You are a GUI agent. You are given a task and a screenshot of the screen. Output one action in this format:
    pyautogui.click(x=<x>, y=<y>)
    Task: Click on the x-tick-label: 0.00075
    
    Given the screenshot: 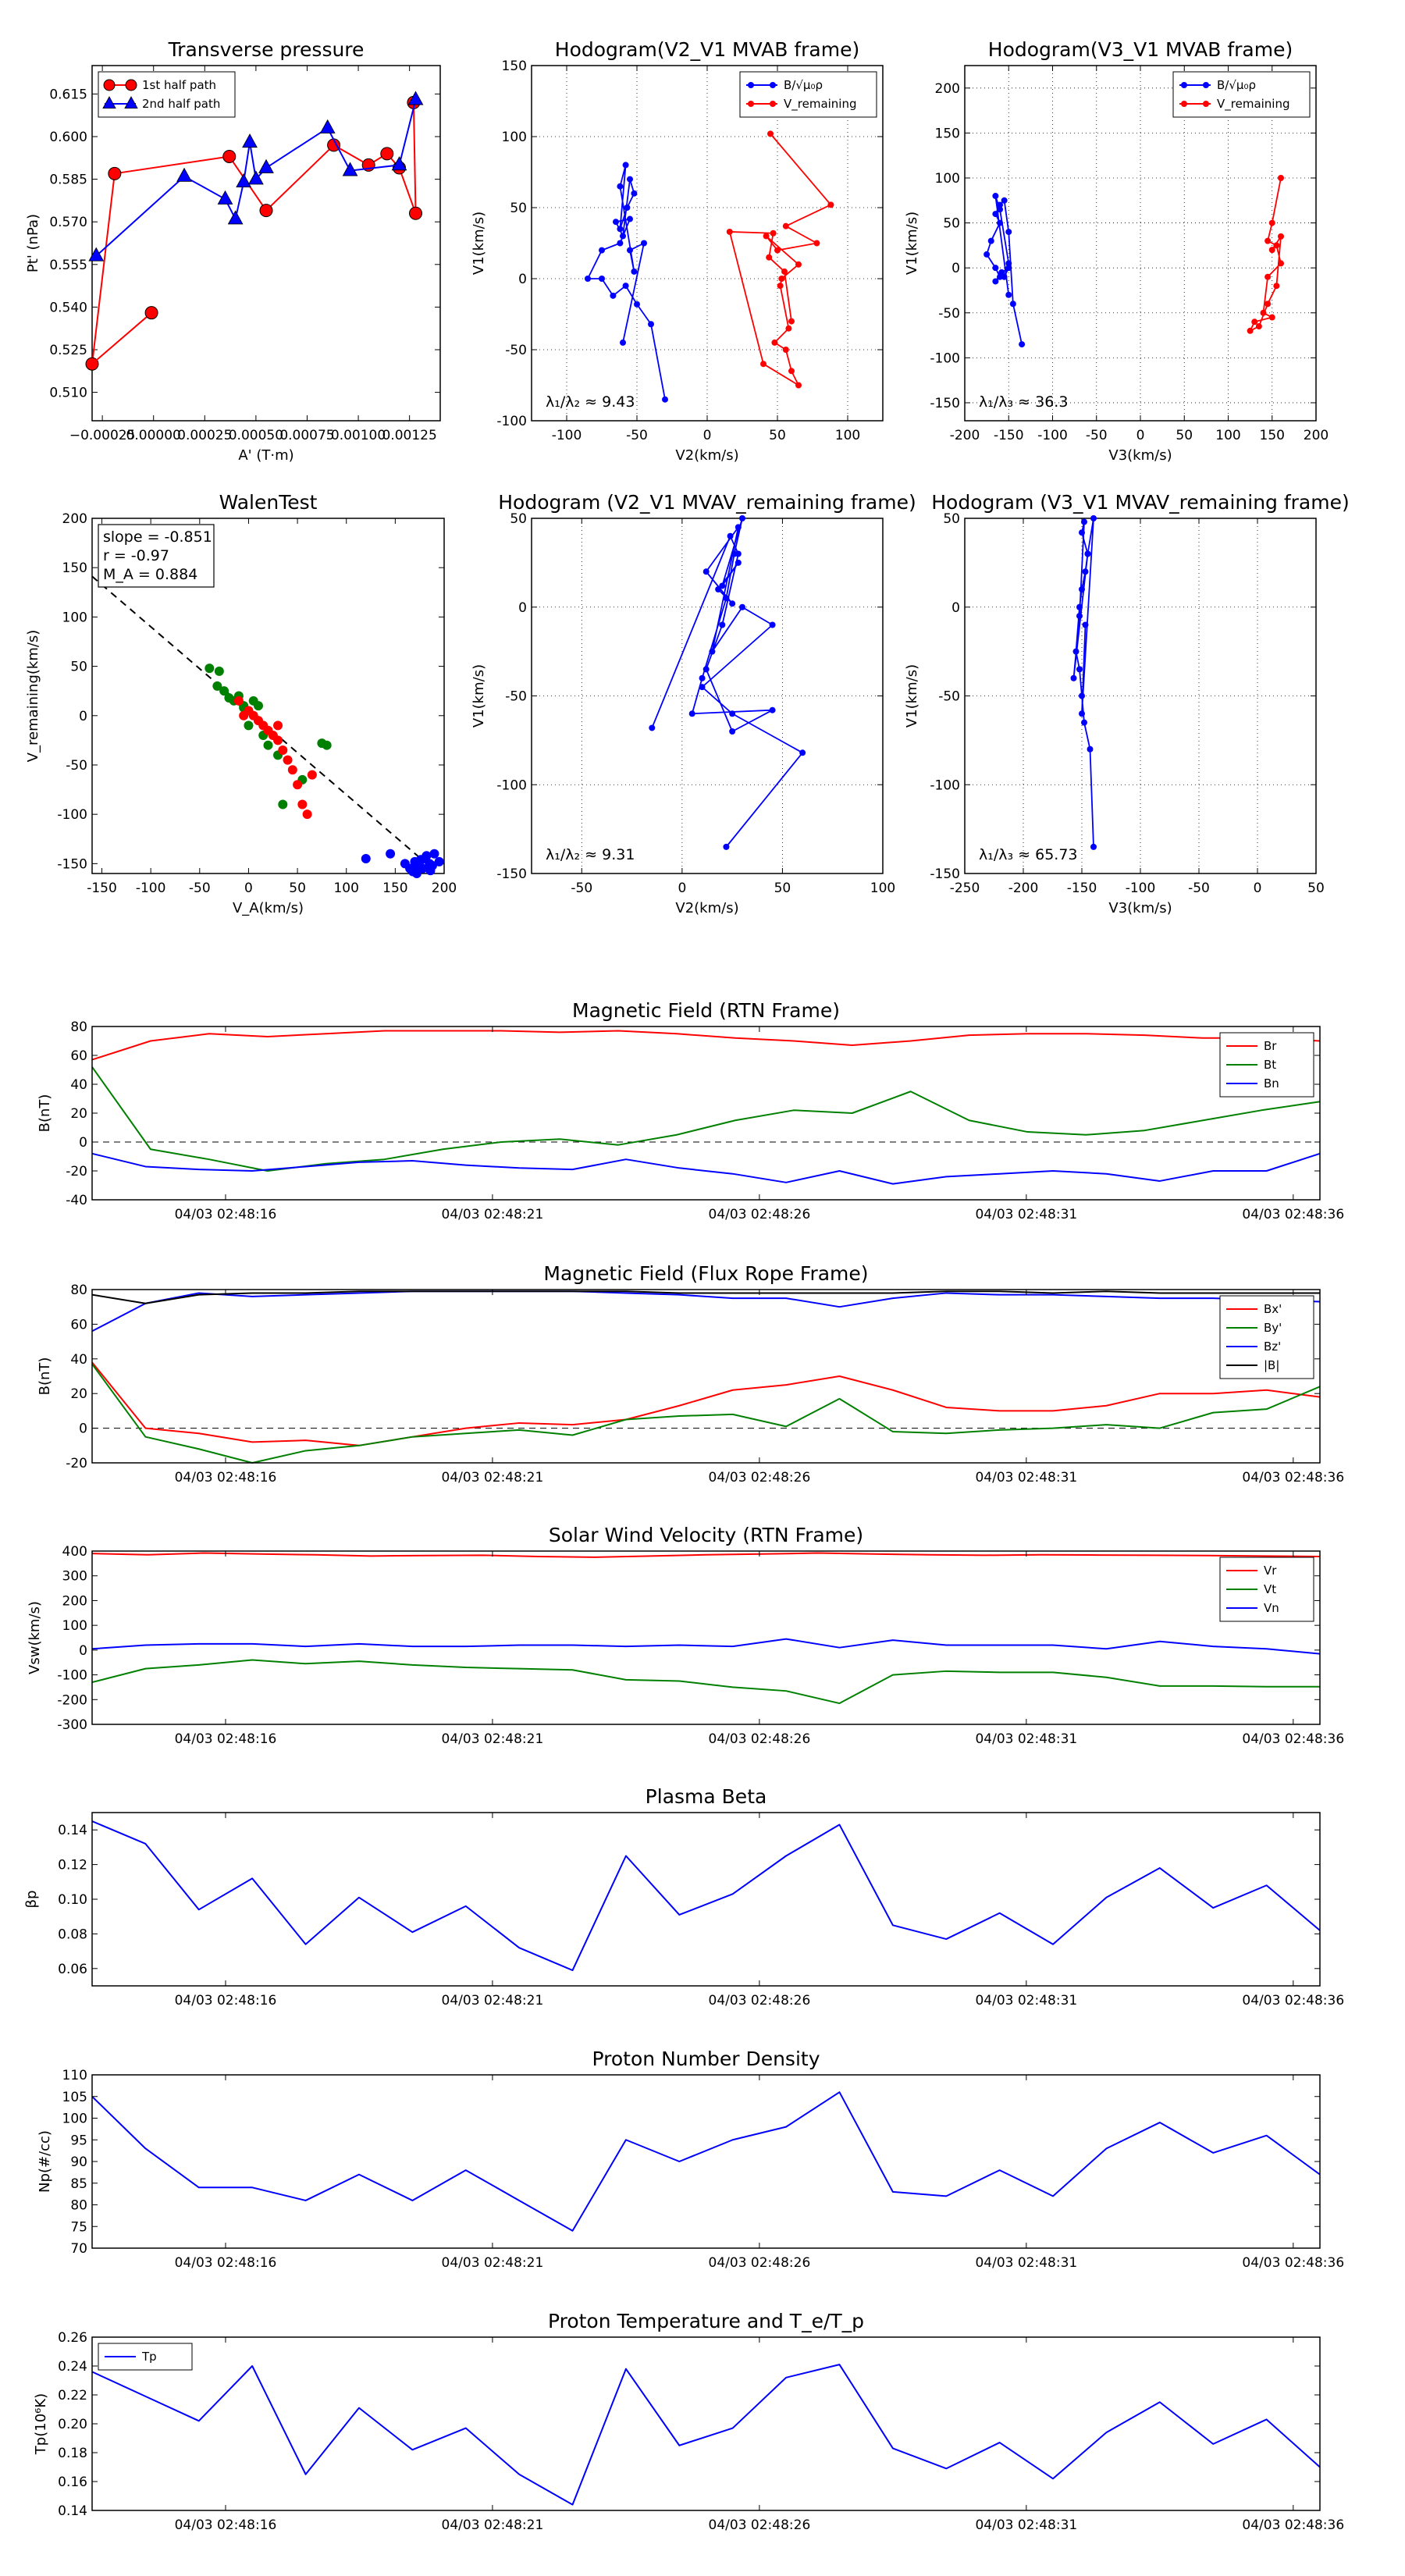 What is the action you would take?
    pyautogui.click(x=306, y=435)
    